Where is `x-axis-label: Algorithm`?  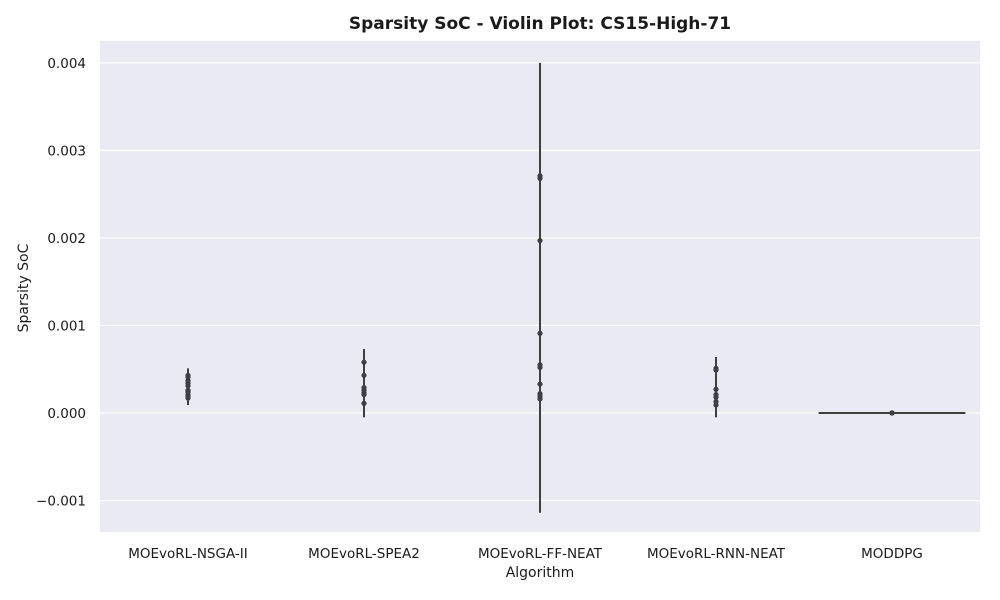 x-axis-label: Algorithm is located at coordinates (540, 573).